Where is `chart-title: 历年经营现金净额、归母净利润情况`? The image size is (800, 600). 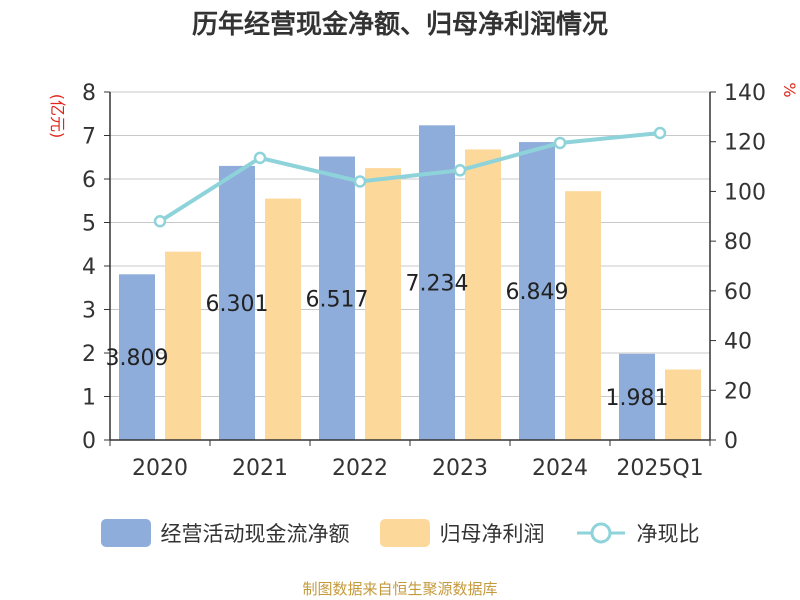 chart-title: 历年经营现金净额、归母净利润情况 is located at coordinates (399, 25).